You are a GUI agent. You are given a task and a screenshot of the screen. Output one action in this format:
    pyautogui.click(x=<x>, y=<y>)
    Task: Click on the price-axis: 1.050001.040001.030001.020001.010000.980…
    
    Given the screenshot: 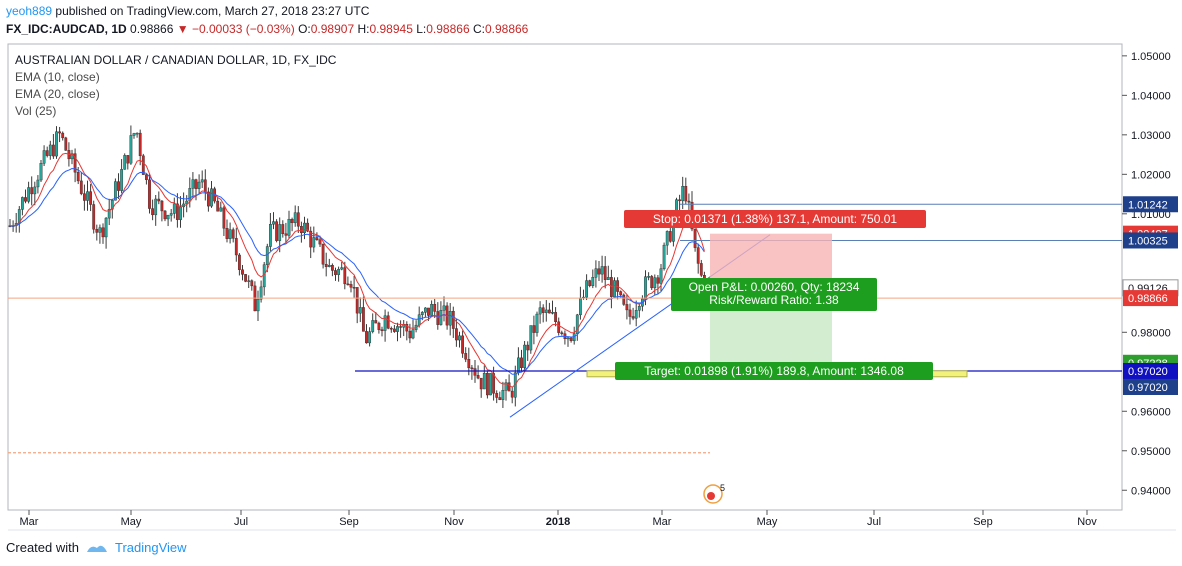 What is the action you would take?
    pyautogui.click(x=1150, y=274)
    